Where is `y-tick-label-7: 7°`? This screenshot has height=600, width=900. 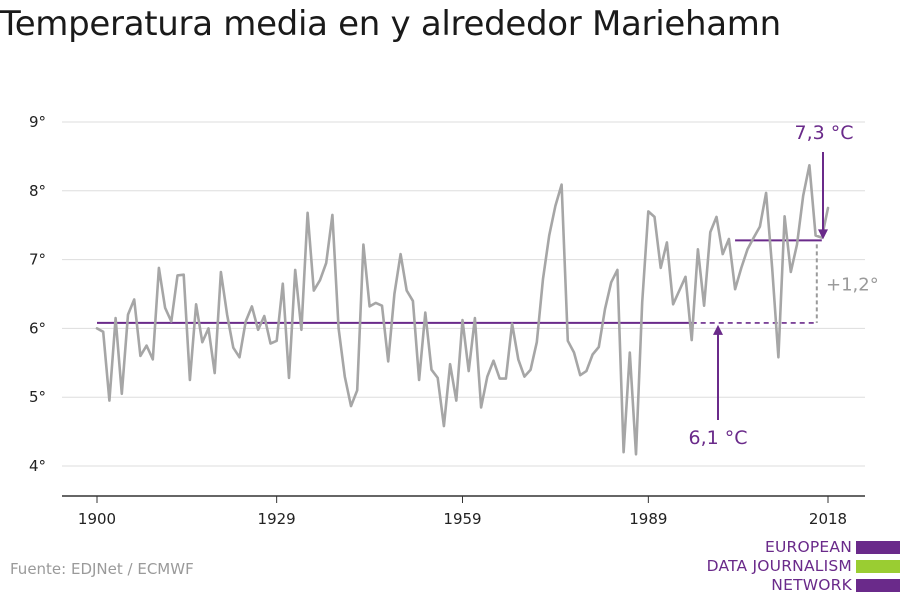 y-tick-label-7: 7° is located at coordinates (37, 260).